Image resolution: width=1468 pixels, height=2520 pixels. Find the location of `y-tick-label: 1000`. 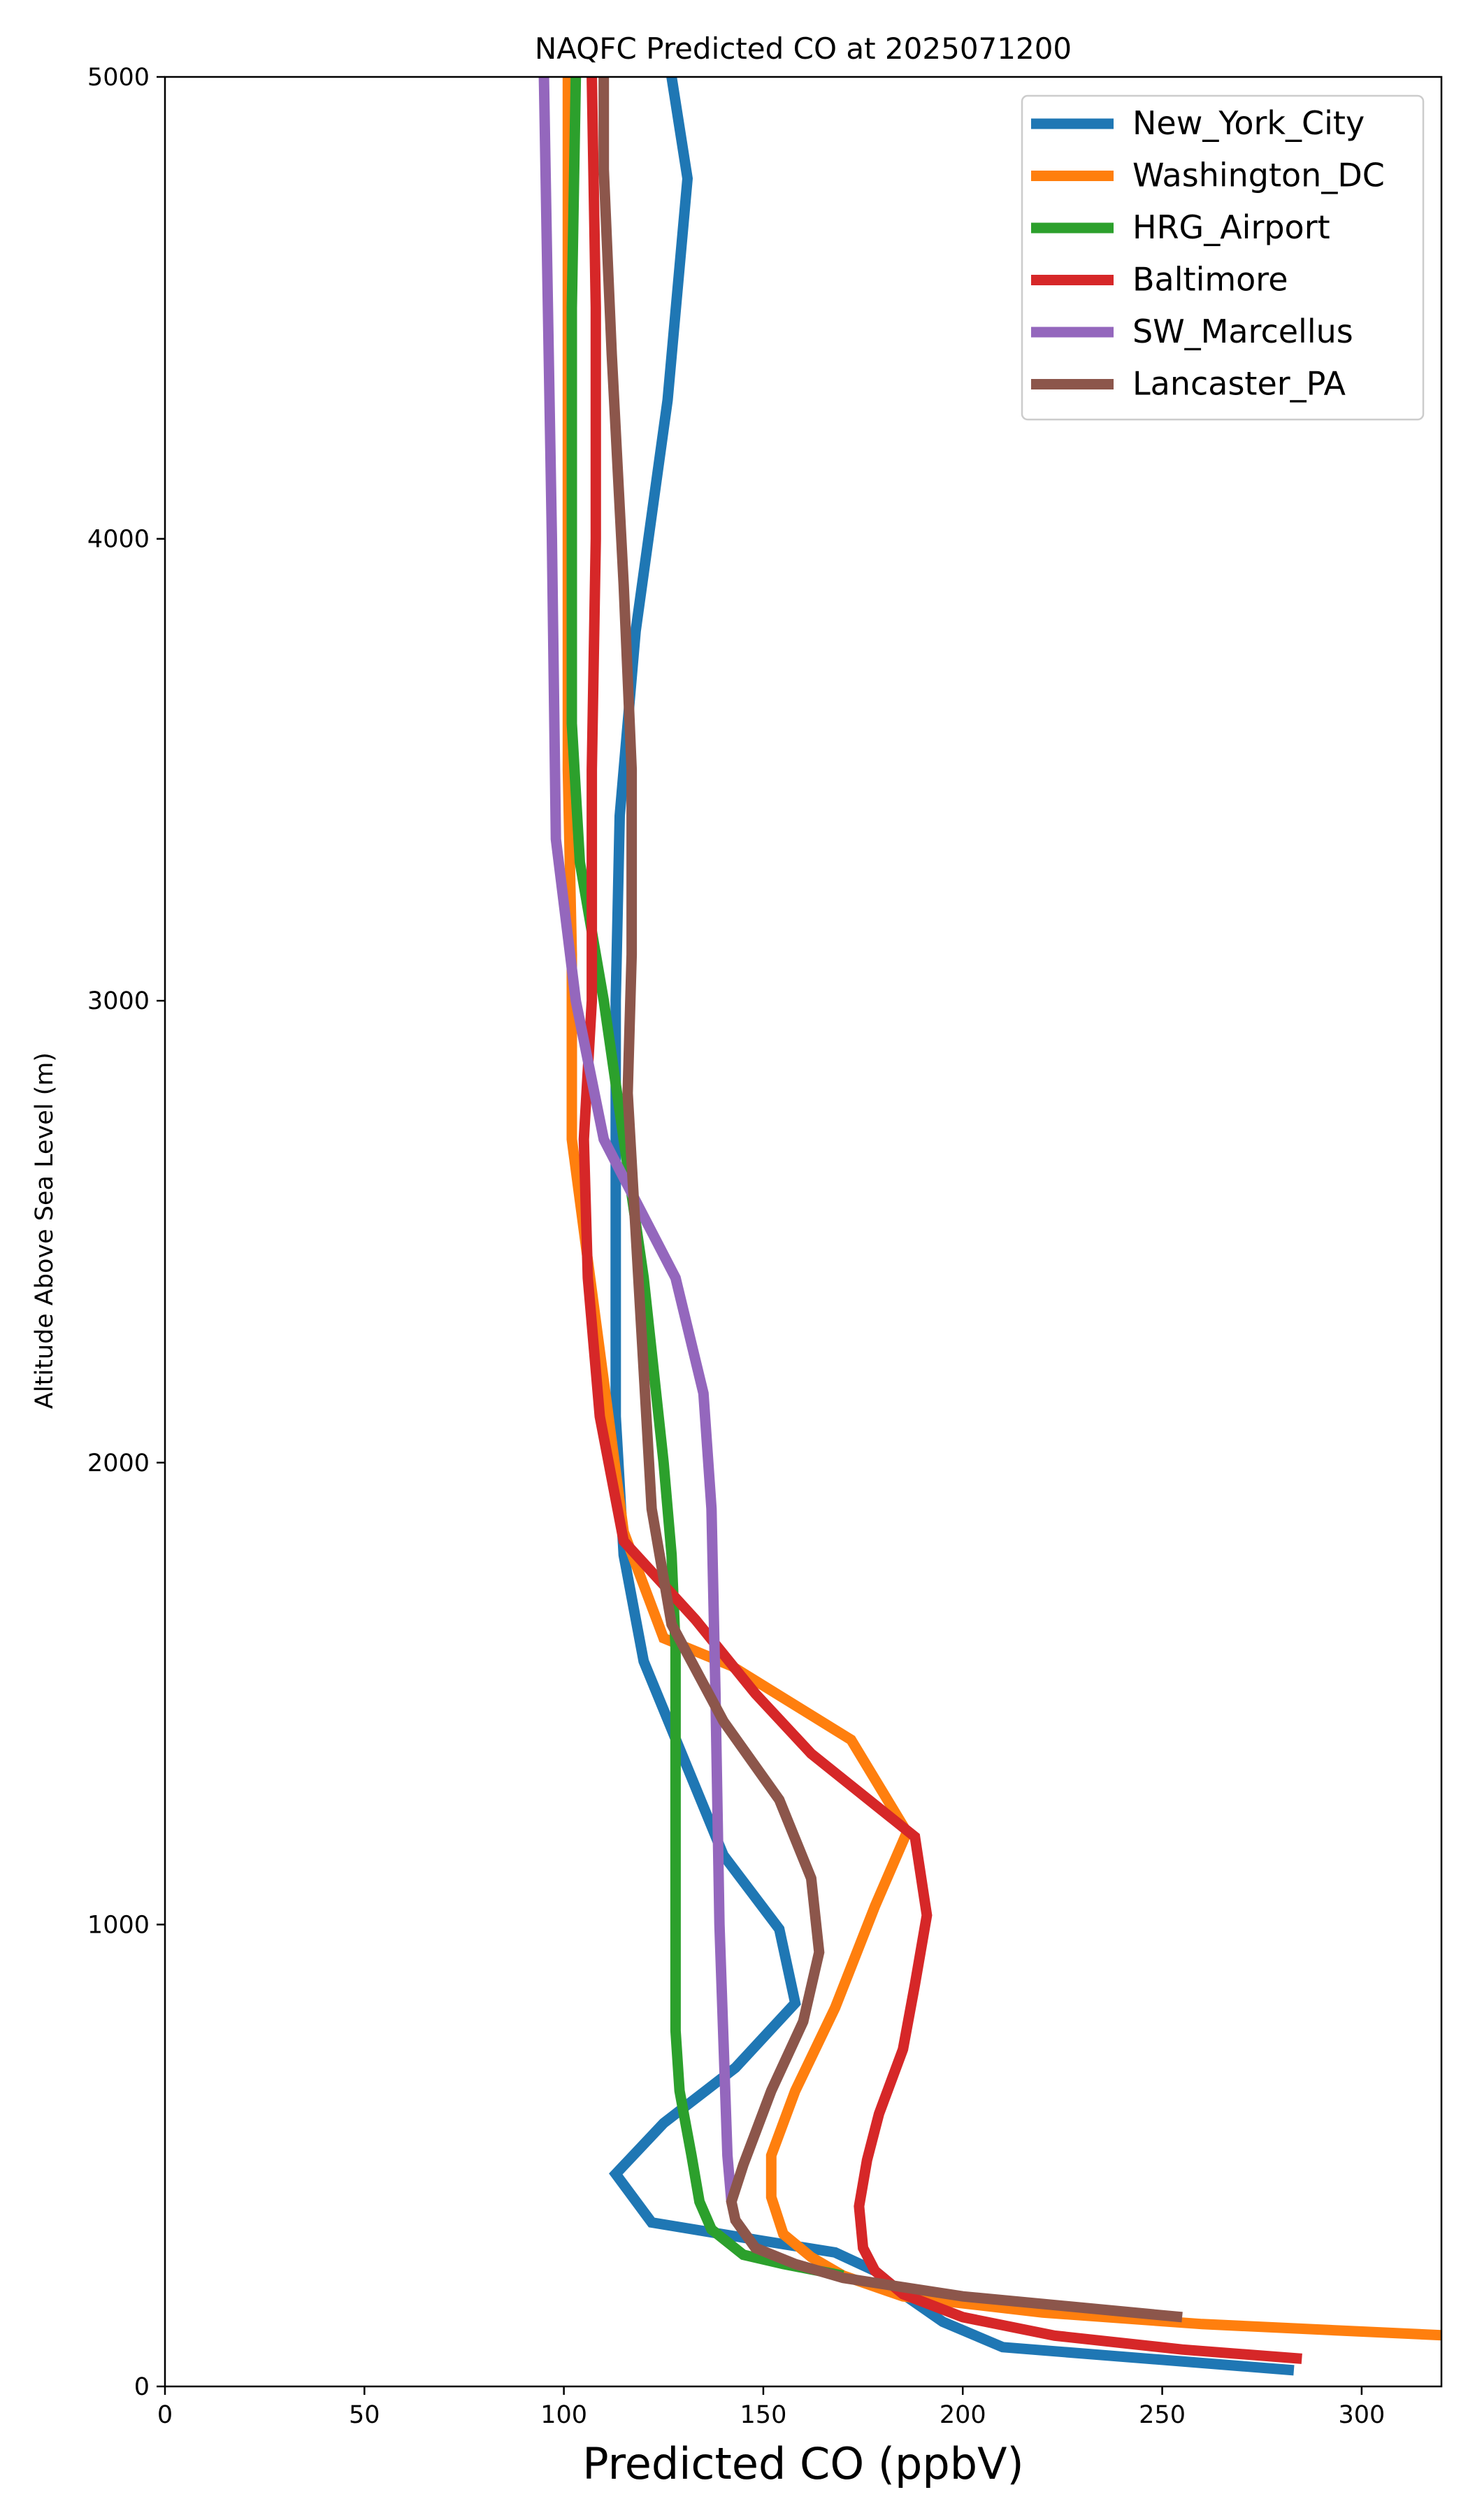

y-tick-label: 1000 is located at coordinates (118, 1925).